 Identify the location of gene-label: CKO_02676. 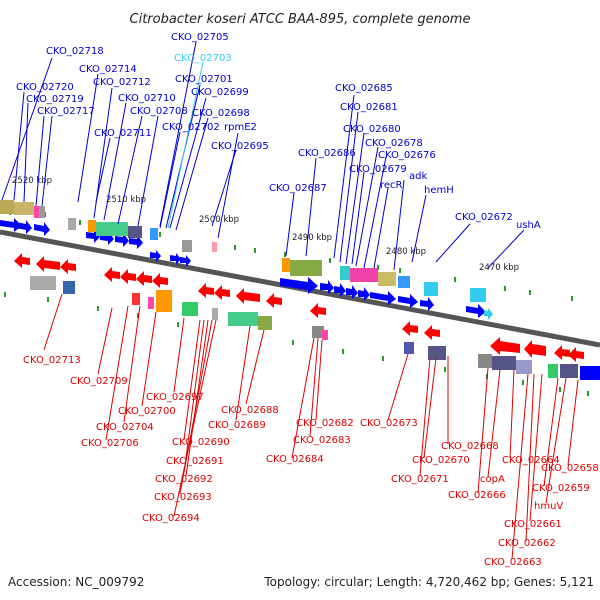
(407, 155).